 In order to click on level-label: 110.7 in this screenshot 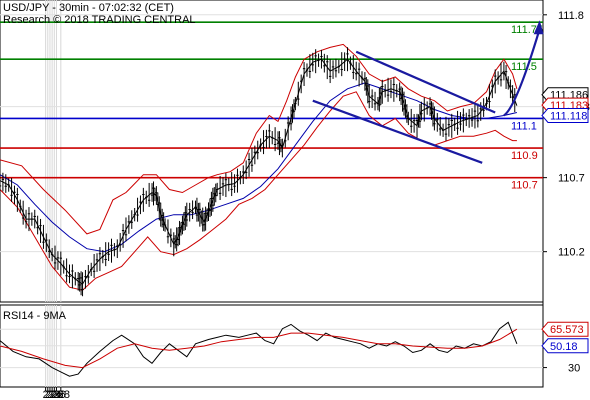, I will do `click(524, 186)`.